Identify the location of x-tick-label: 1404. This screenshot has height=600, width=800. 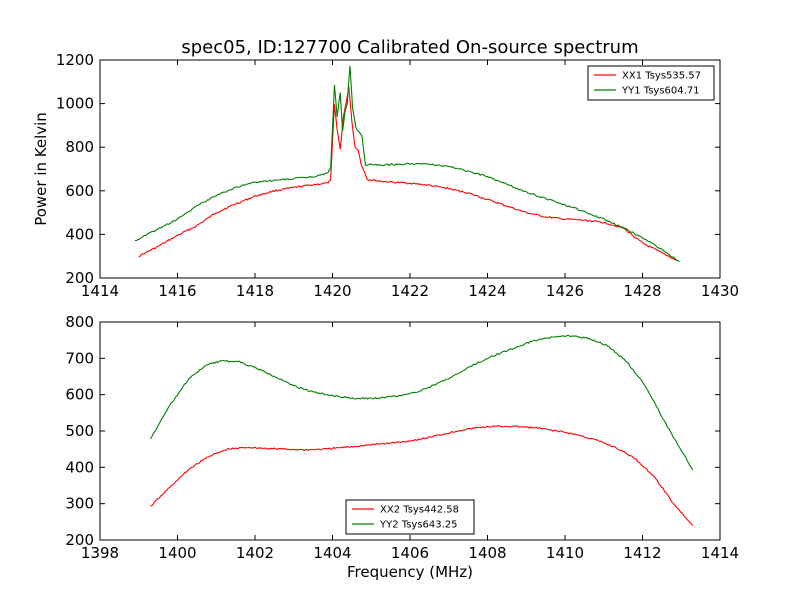
(332, 553).